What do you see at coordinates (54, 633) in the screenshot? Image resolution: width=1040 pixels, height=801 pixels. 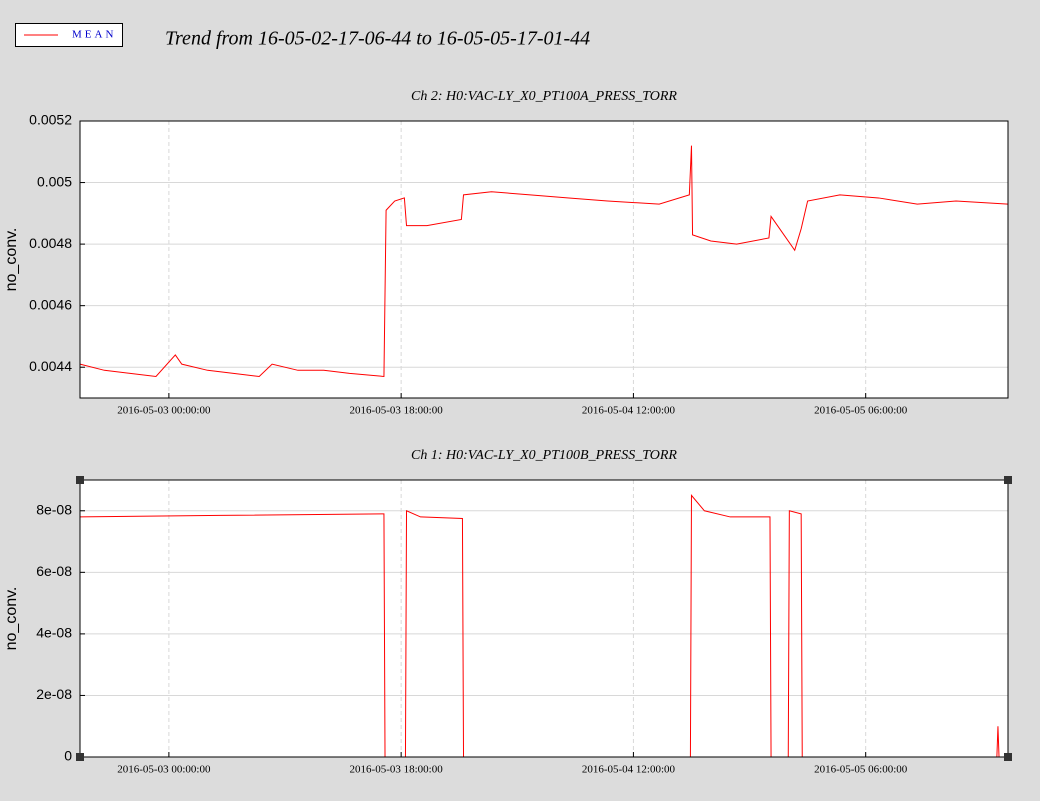 I see `y-tick-label: 4e-08` at bounding box center [54, 633].